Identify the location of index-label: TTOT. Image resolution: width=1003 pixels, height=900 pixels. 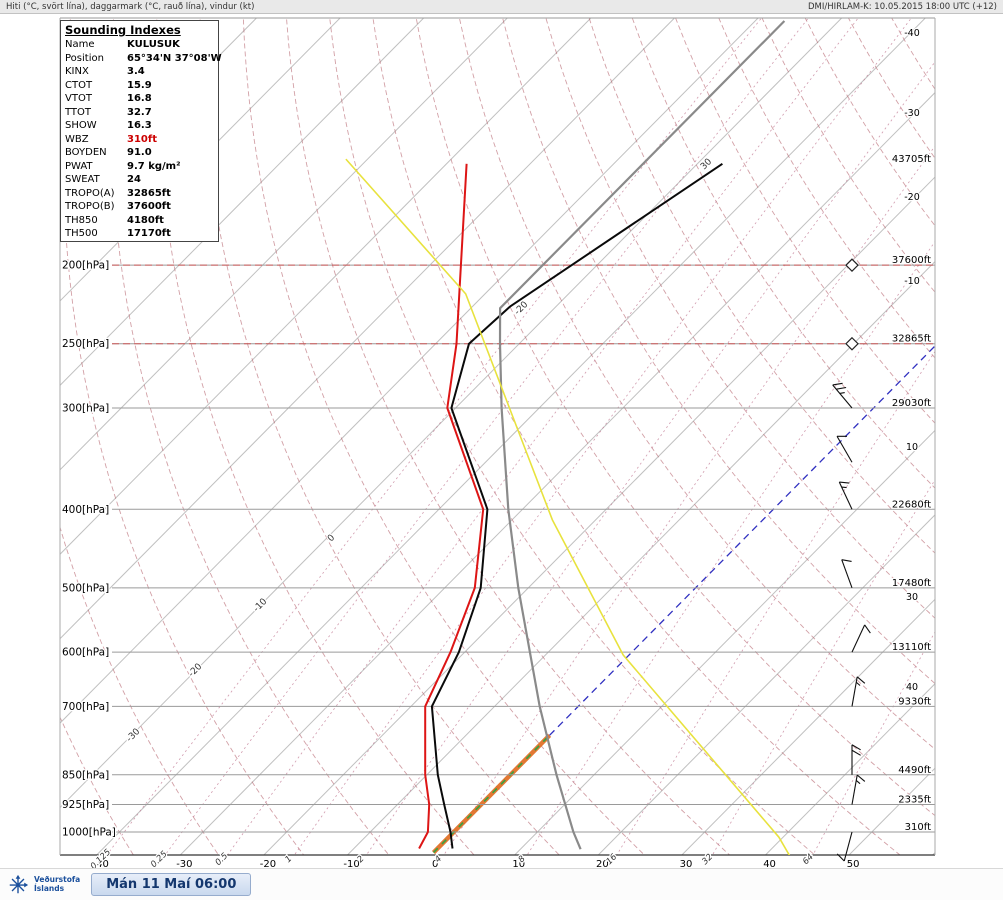
(78, 112).